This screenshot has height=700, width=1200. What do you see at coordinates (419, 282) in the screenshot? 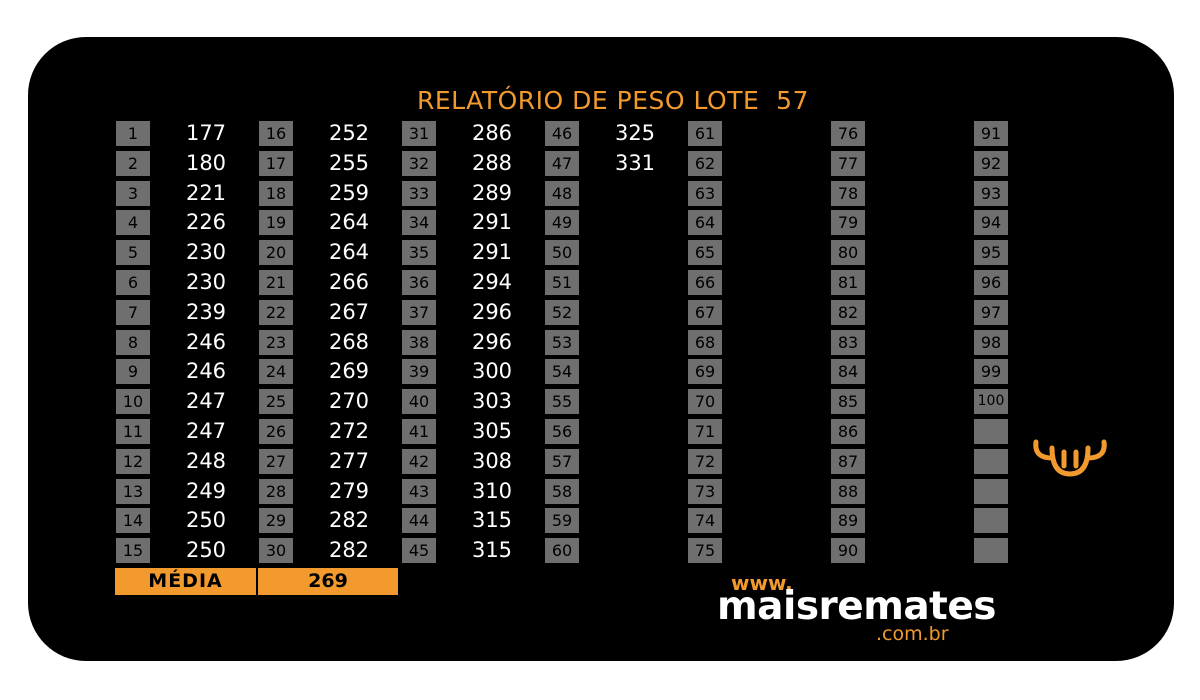
I see `index-cell-36: 36` at bounding box center [419, 282].